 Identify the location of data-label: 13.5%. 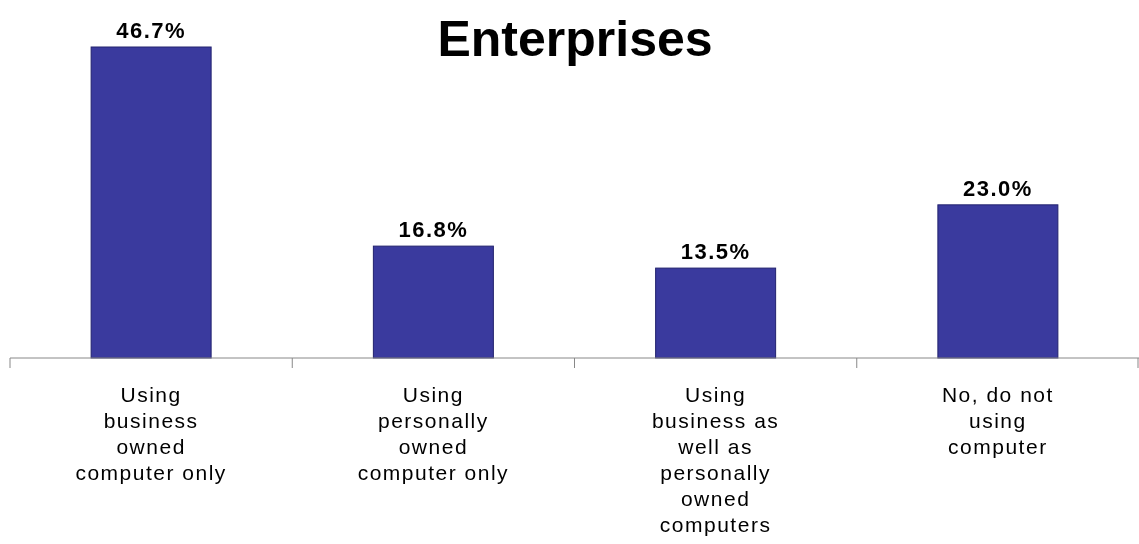
(715, 252).